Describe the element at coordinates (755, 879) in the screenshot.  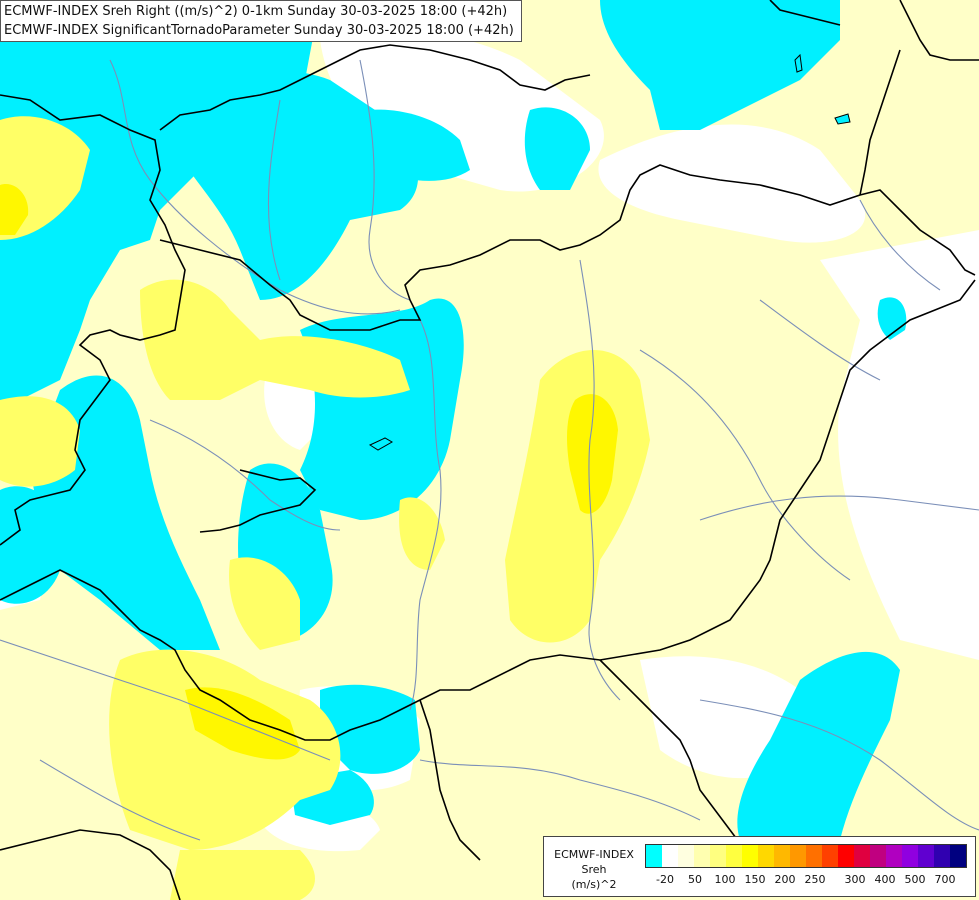
I see `legend-tick-label: 150` at that location.